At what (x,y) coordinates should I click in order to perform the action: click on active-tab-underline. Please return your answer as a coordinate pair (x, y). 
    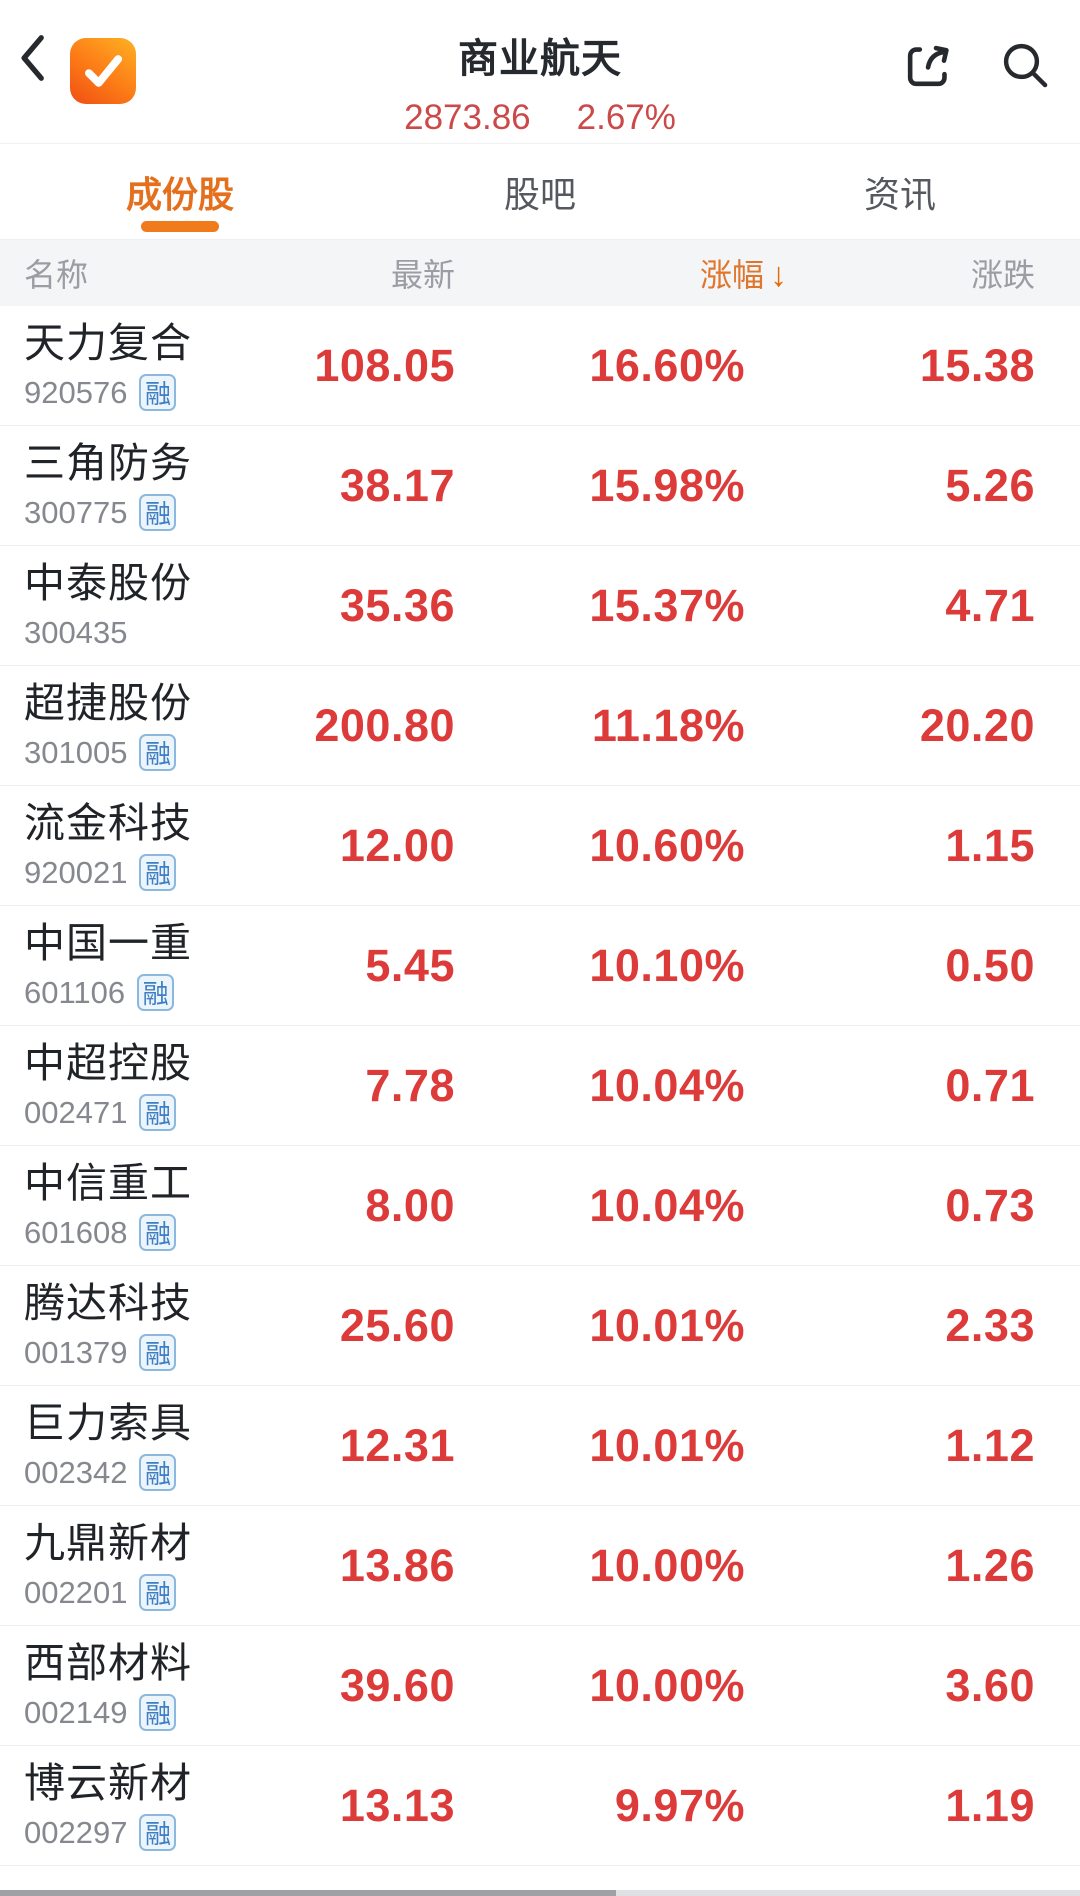
    Looking at the image, I should click on (180, 226).